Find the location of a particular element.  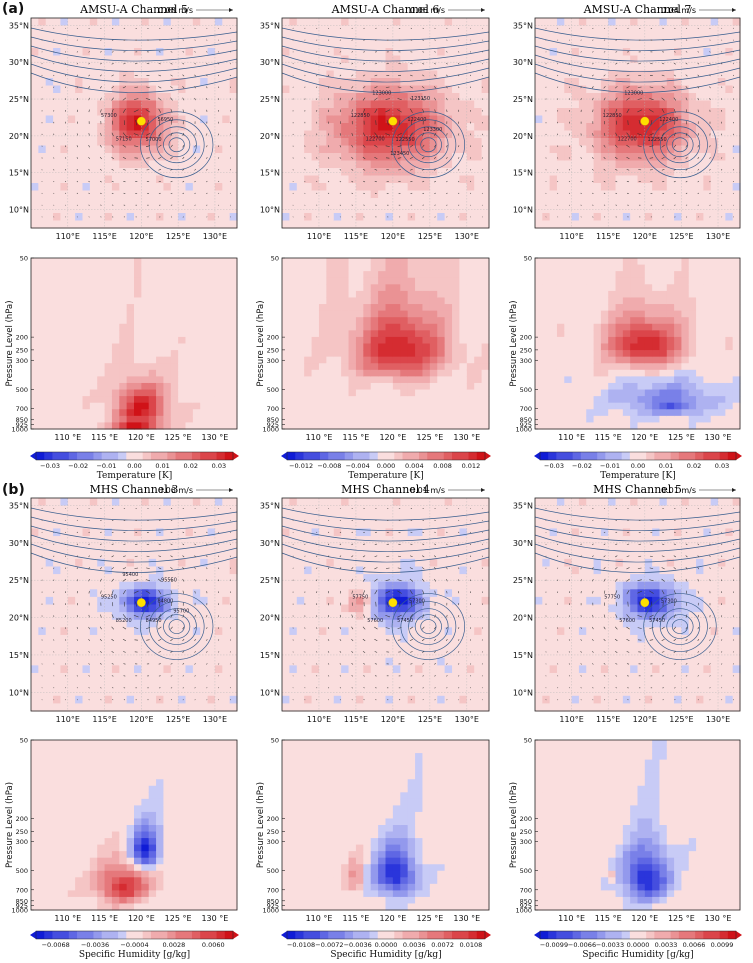

contour-label: 57300 is located at coordinates (109, 116).